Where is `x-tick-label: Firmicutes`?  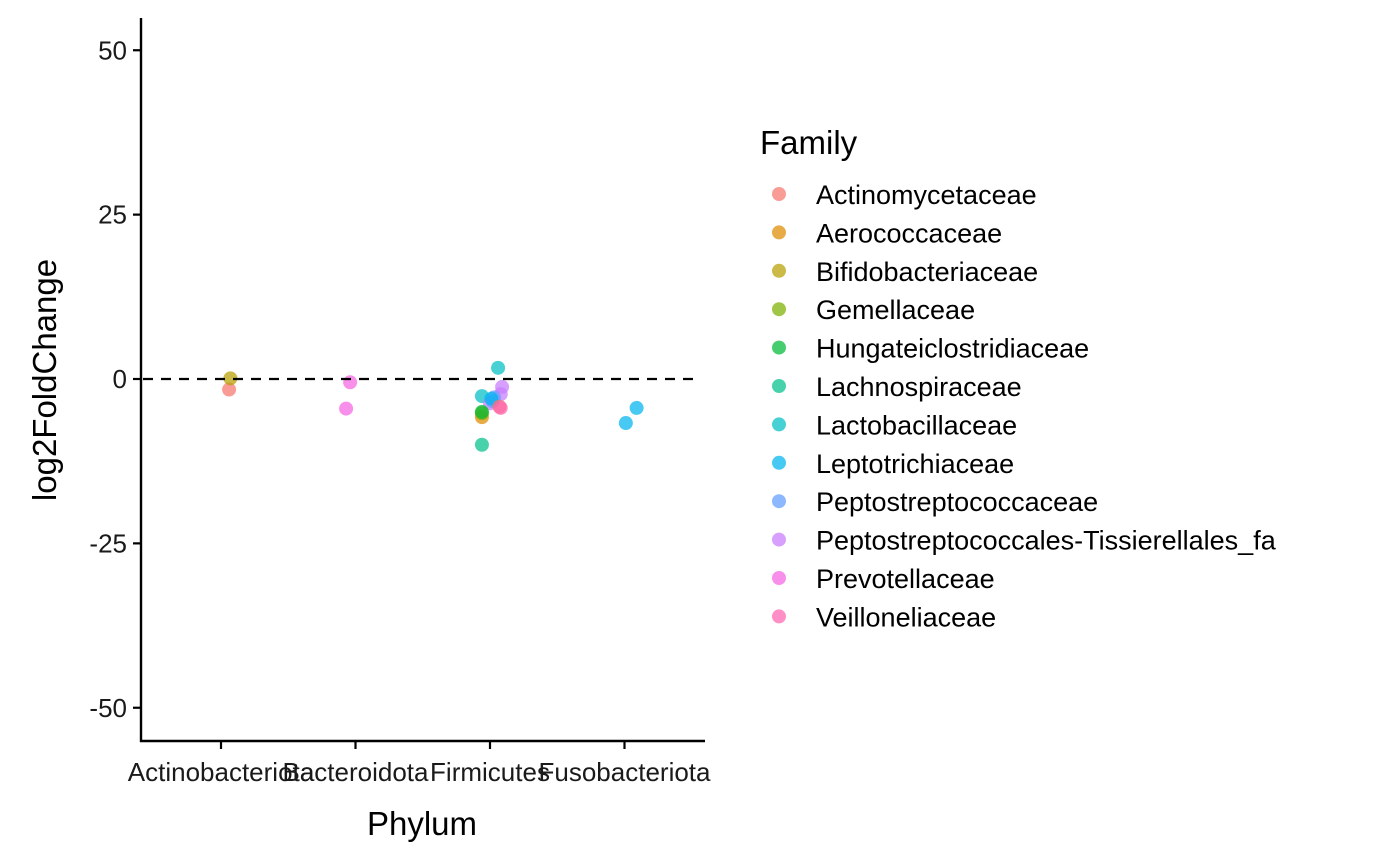
x-tick-label: Firmicutes is located at coordinates (490, 772).